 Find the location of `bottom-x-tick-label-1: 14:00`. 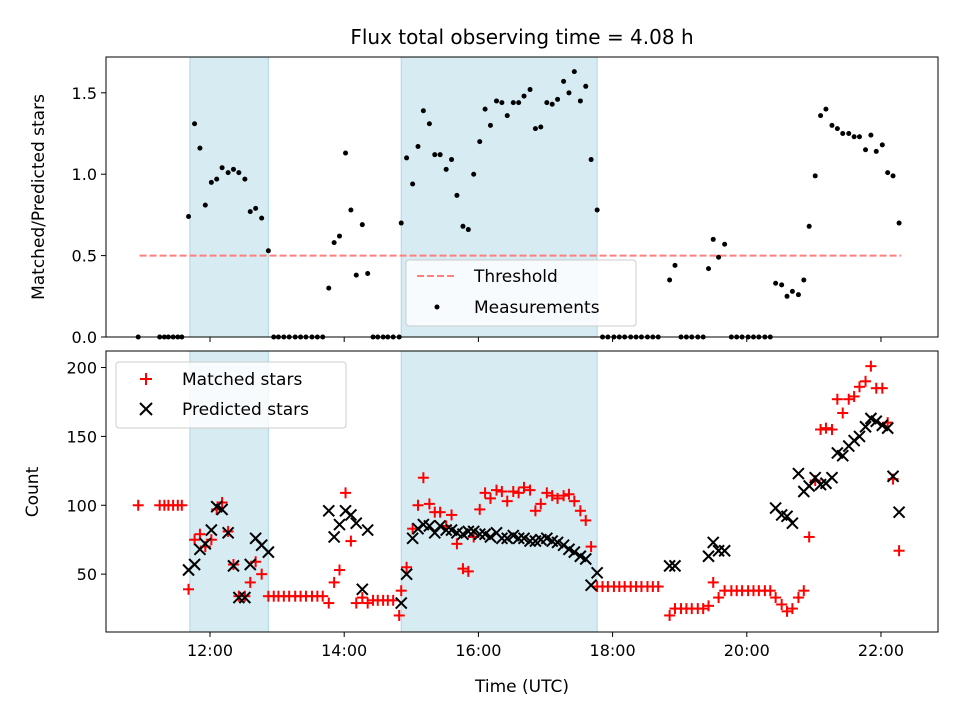

bottom-x-tick-label-1: 14:00 is located at coordinates (344, 650).